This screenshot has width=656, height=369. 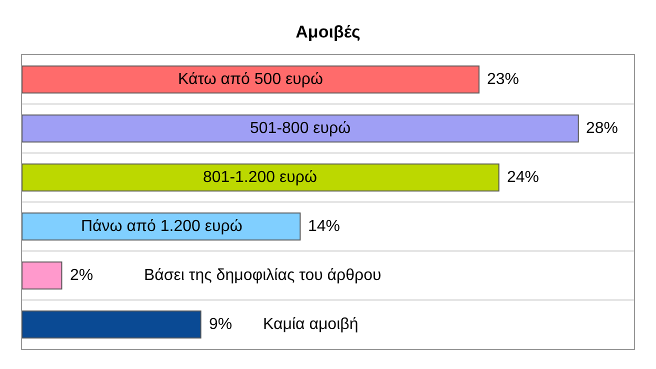 I want to click on data-label: 23%, so click(x=503, y=79).